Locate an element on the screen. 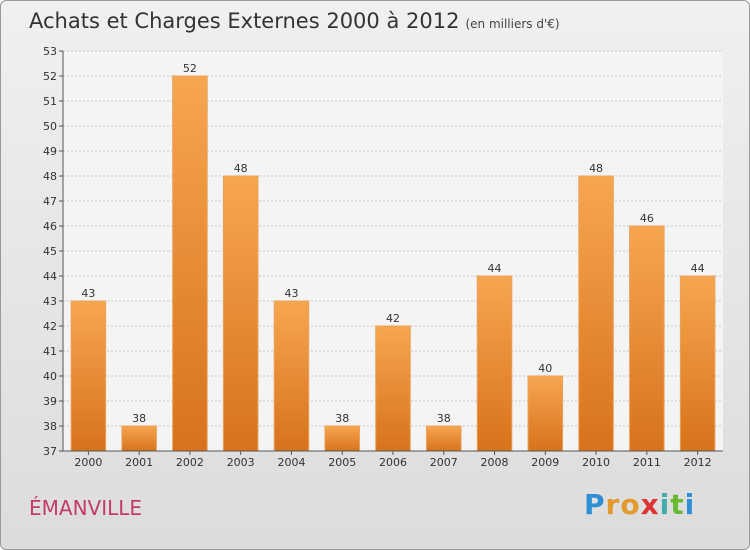 The width and height of the screenshot is (750, 550). logo-letter: P is located at coordinates (595, 504).